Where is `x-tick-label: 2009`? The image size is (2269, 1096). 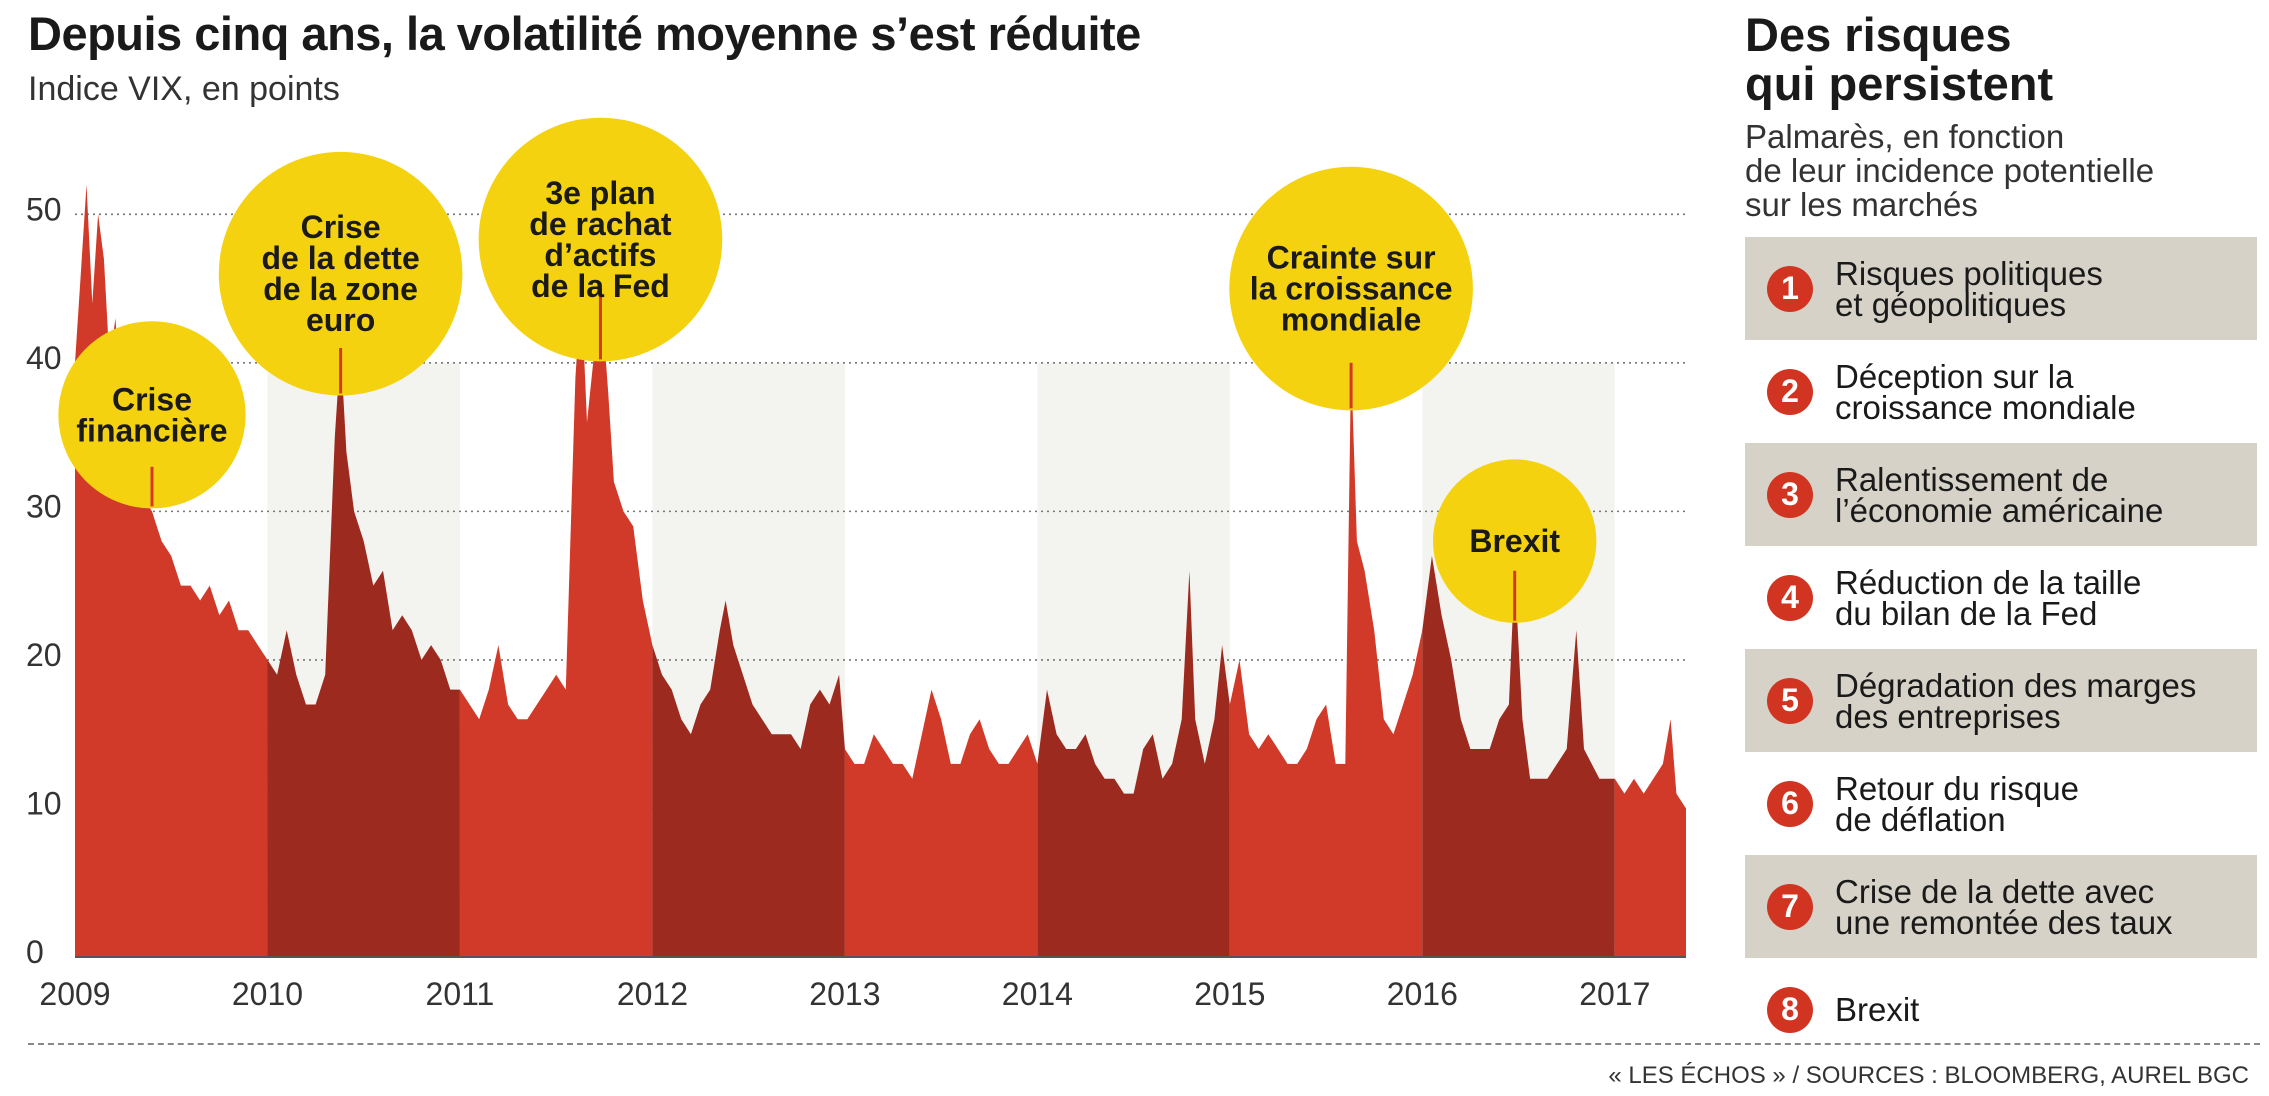 x-tick-label: 2009 is located at coordinates (74, 994).